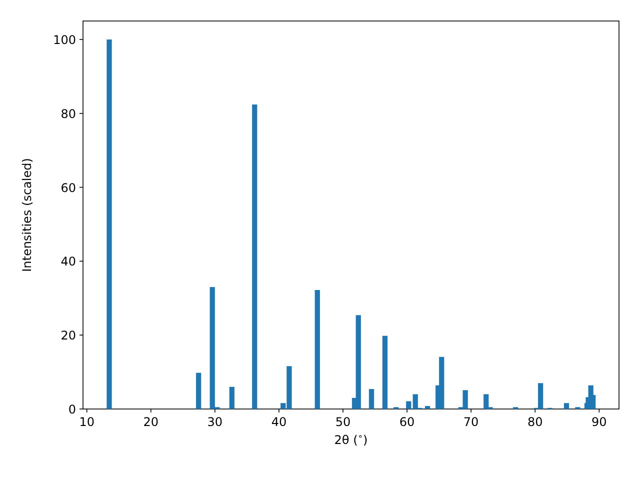  What do you see at coordinates (599, 422) in the screenshot?
I see `x-tick-label: 90` at bounding box center [599, 422].